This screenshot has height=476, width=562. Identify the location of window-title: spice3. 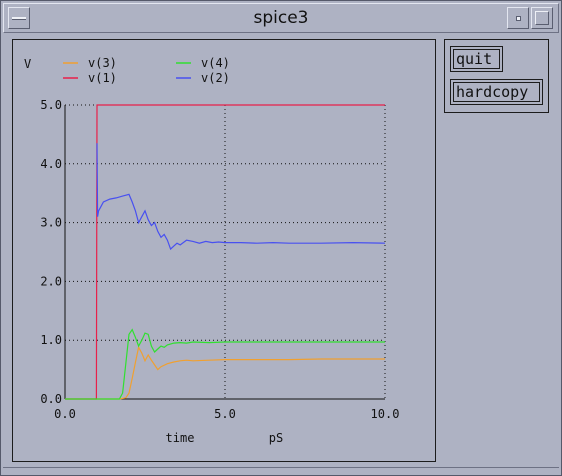
(281, 18).